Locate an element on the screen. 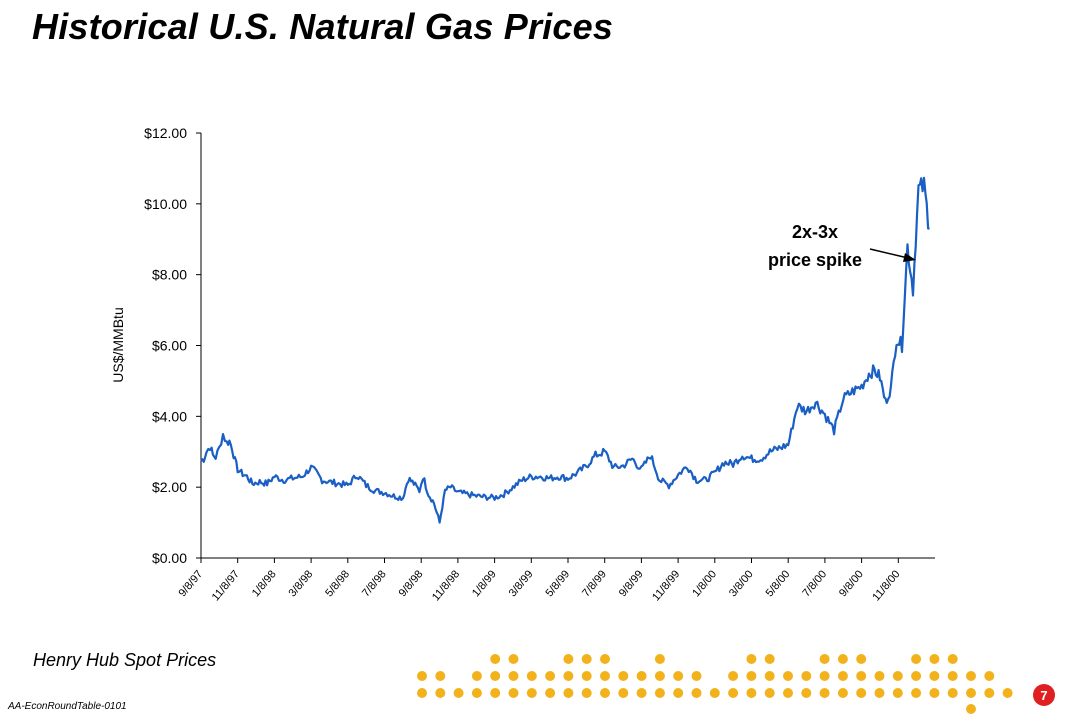  page-title: Historical U.S. Natural Gas Prices is located at coordinates (323, 26).